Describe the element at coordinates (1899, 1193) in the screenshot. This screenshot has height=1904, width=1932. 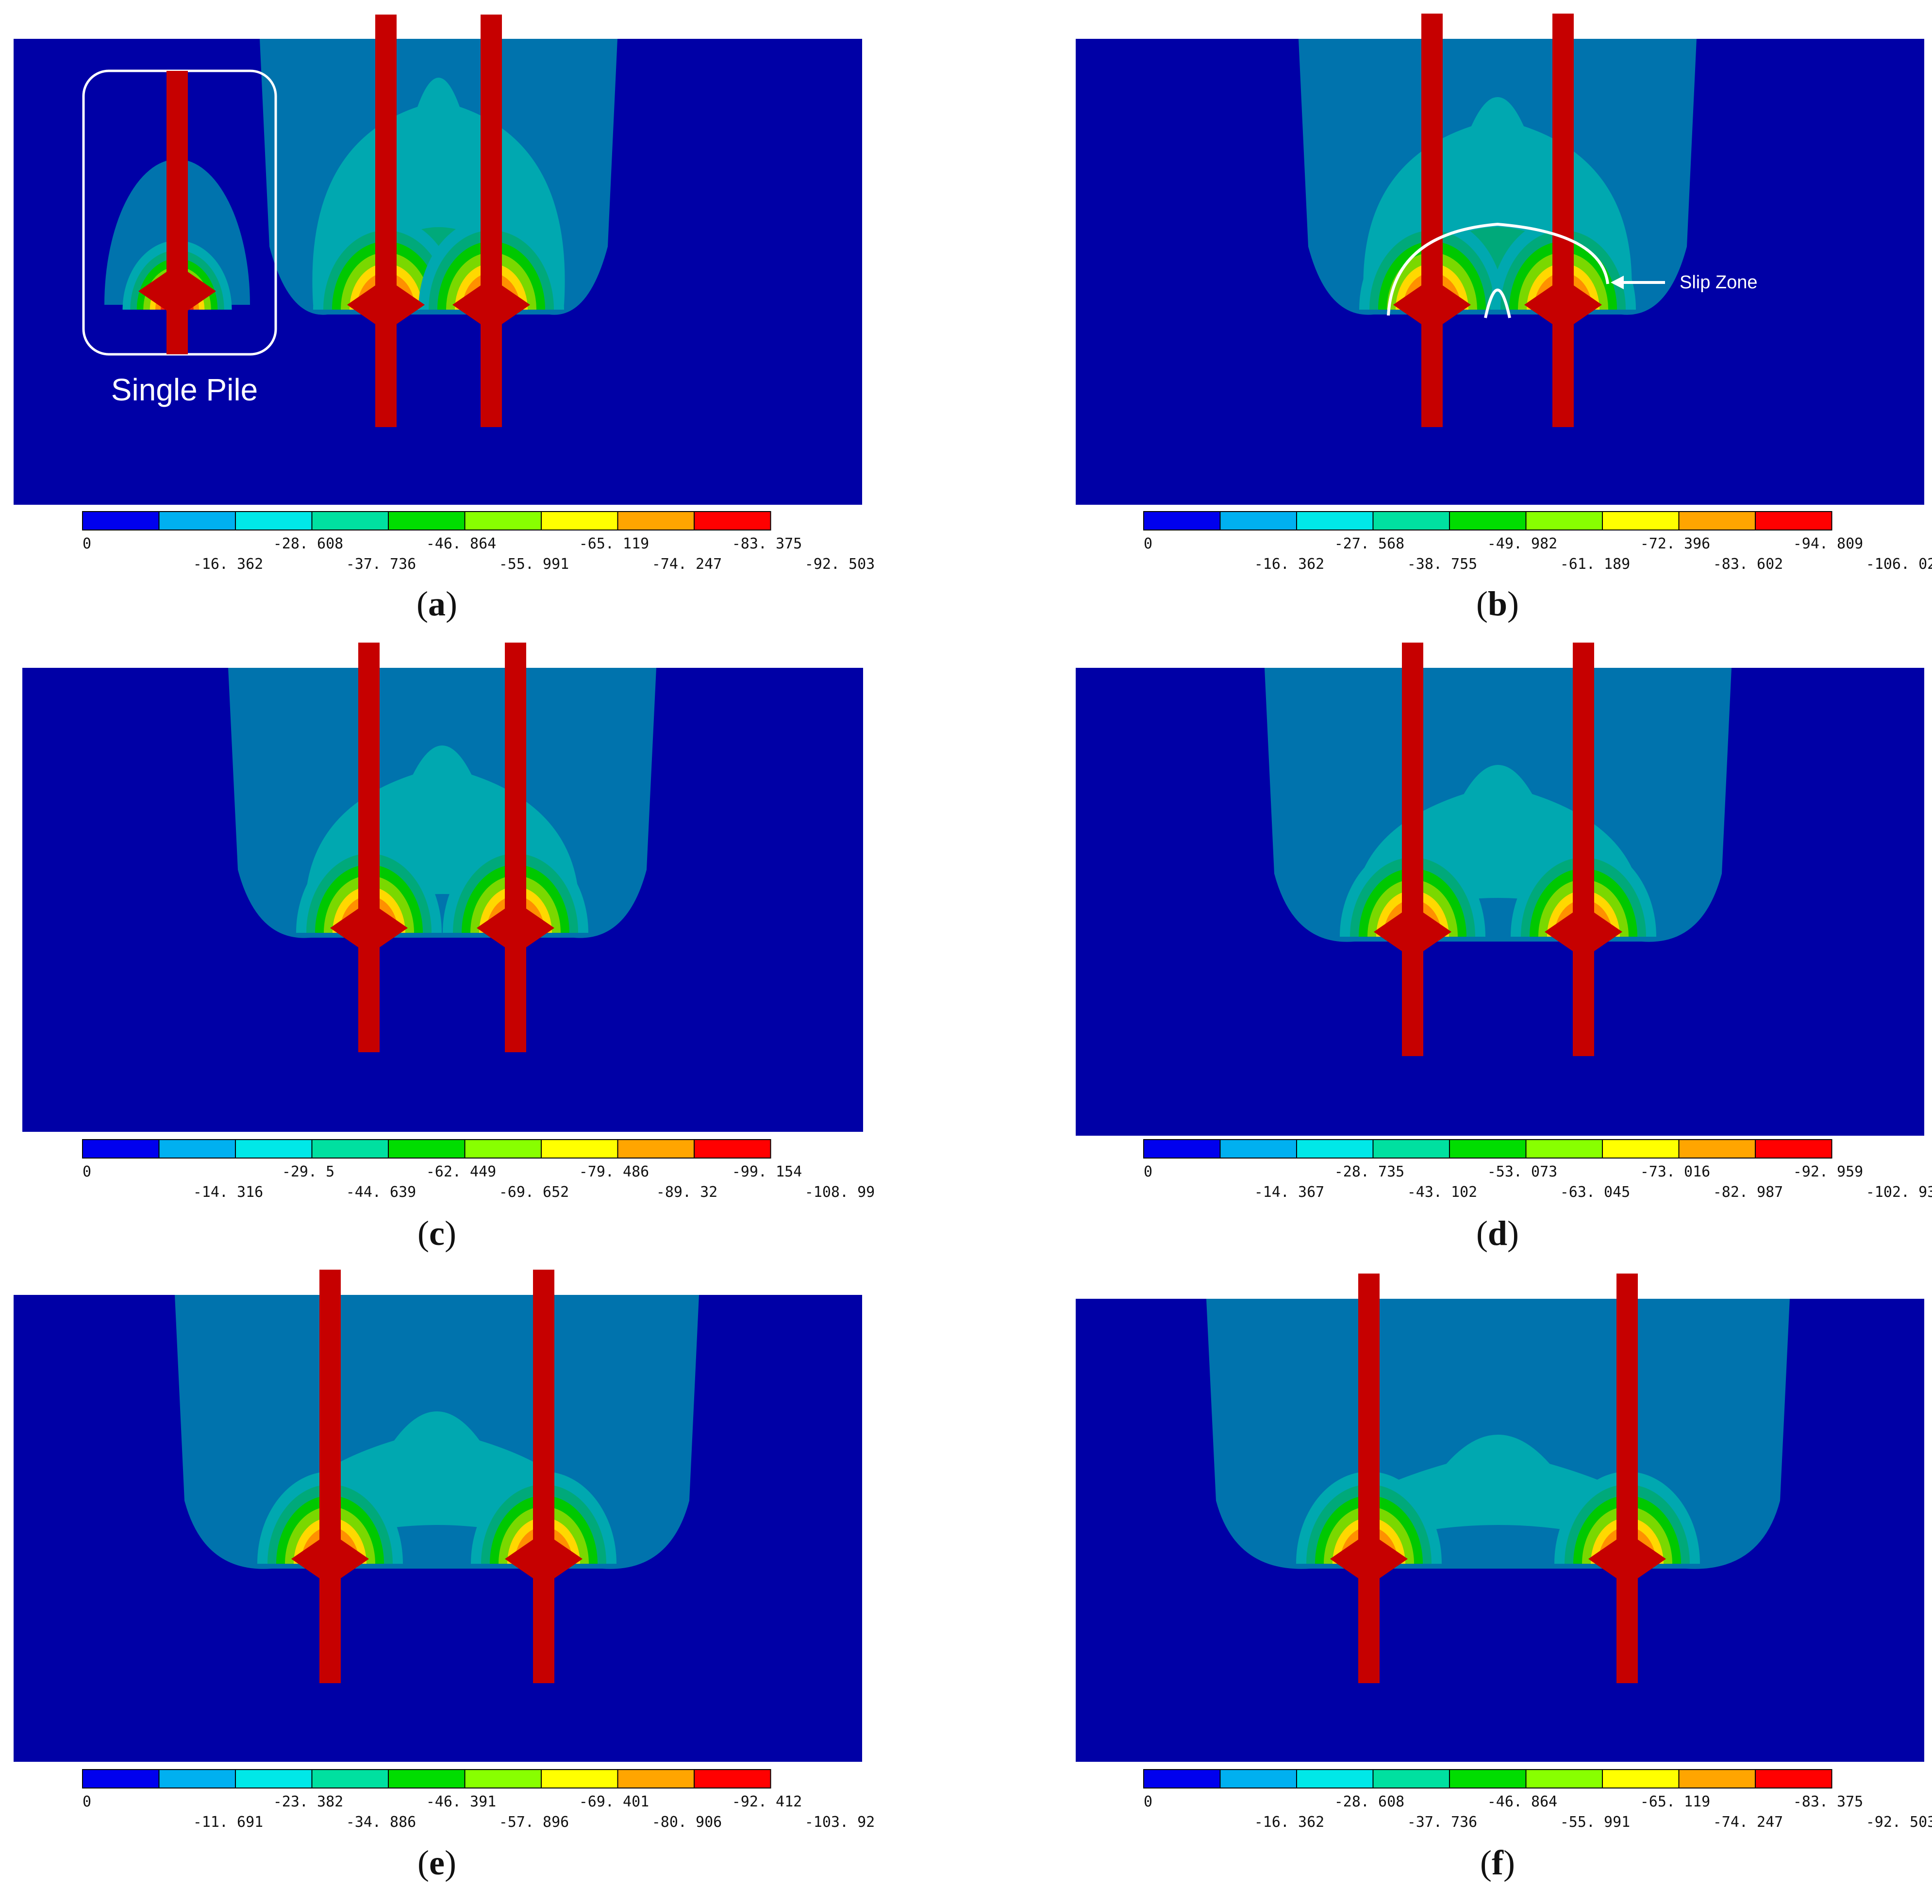
I see `legend-tick-label: -102. 93` at that location.